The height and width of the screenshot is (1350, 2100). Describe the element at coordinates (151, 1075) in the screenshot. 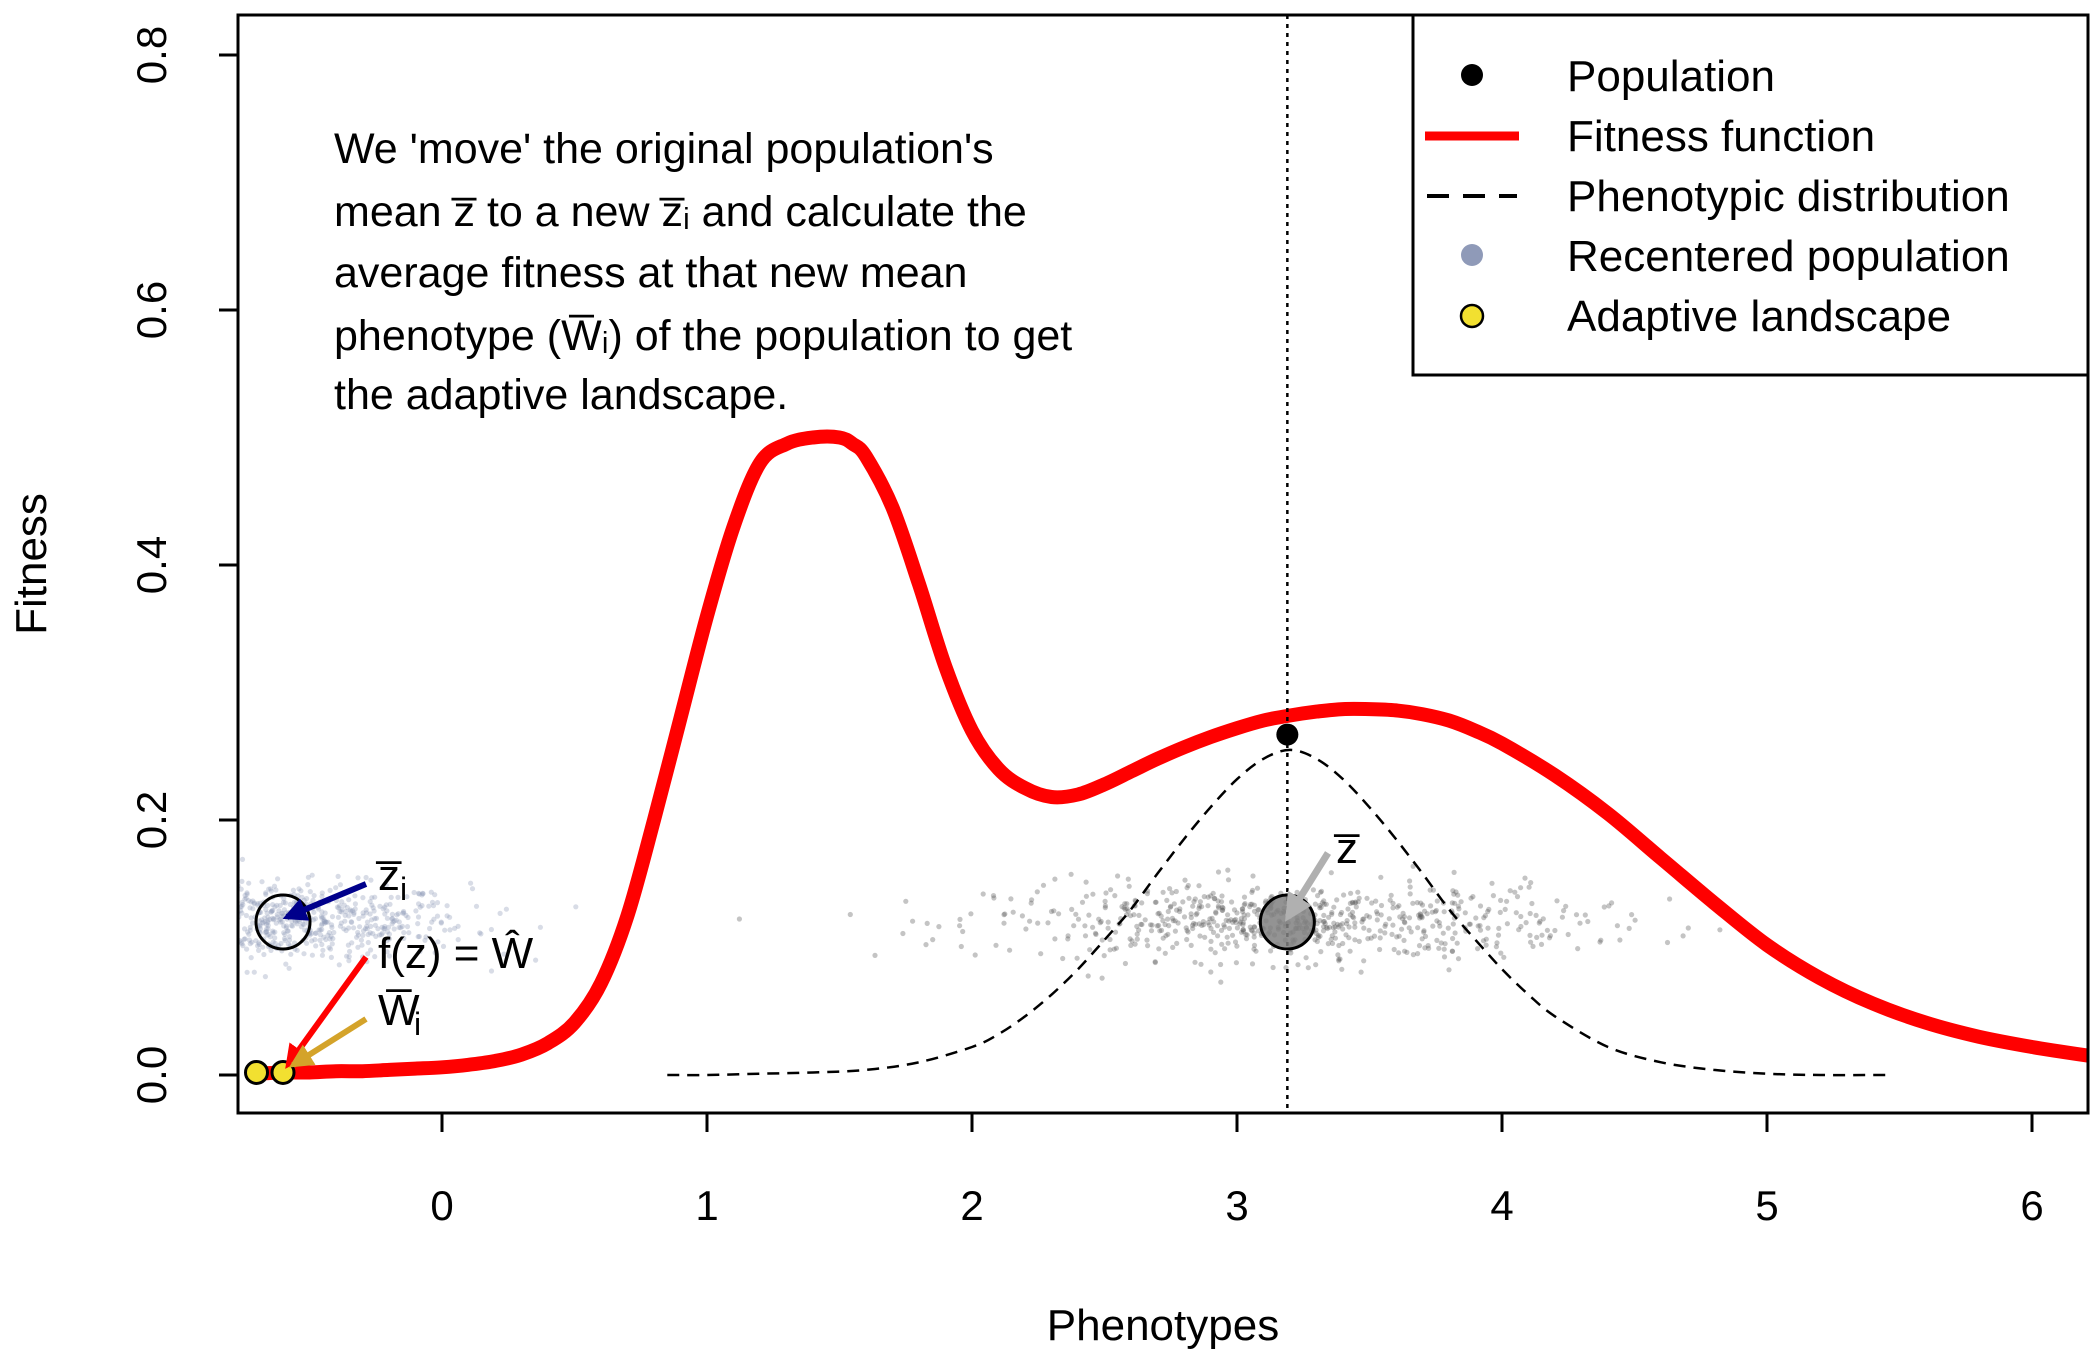

I see `y-tick-label: 0.0` at that location.